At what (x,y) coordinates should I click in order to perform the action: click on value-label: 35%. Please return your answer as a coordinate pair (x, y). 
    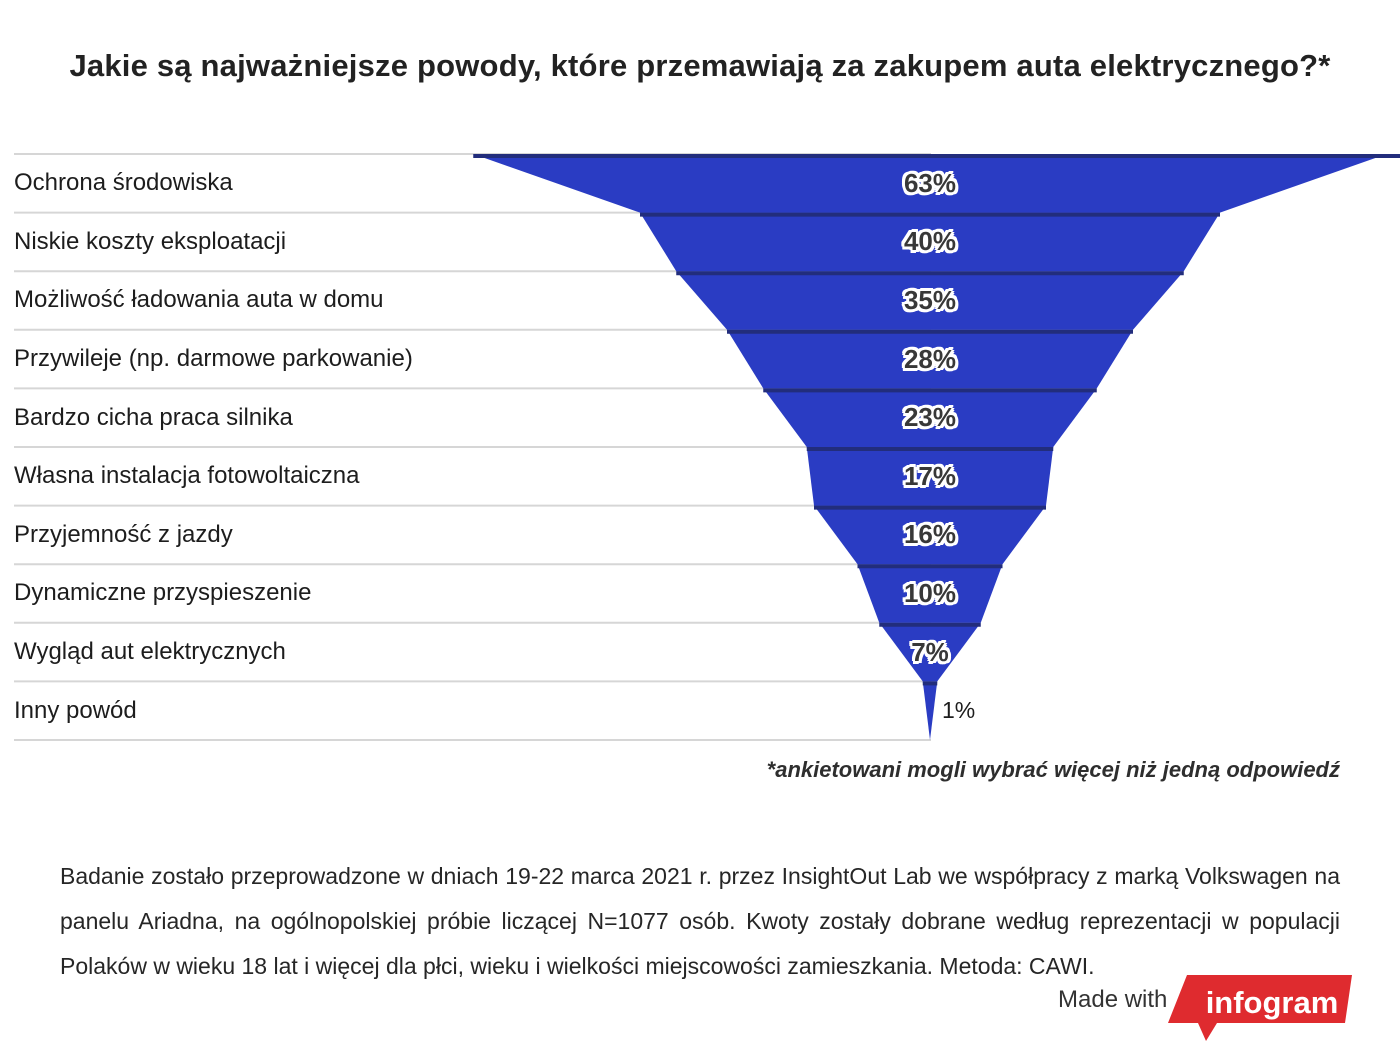
    Looking at the image, I should click on (930, 299).